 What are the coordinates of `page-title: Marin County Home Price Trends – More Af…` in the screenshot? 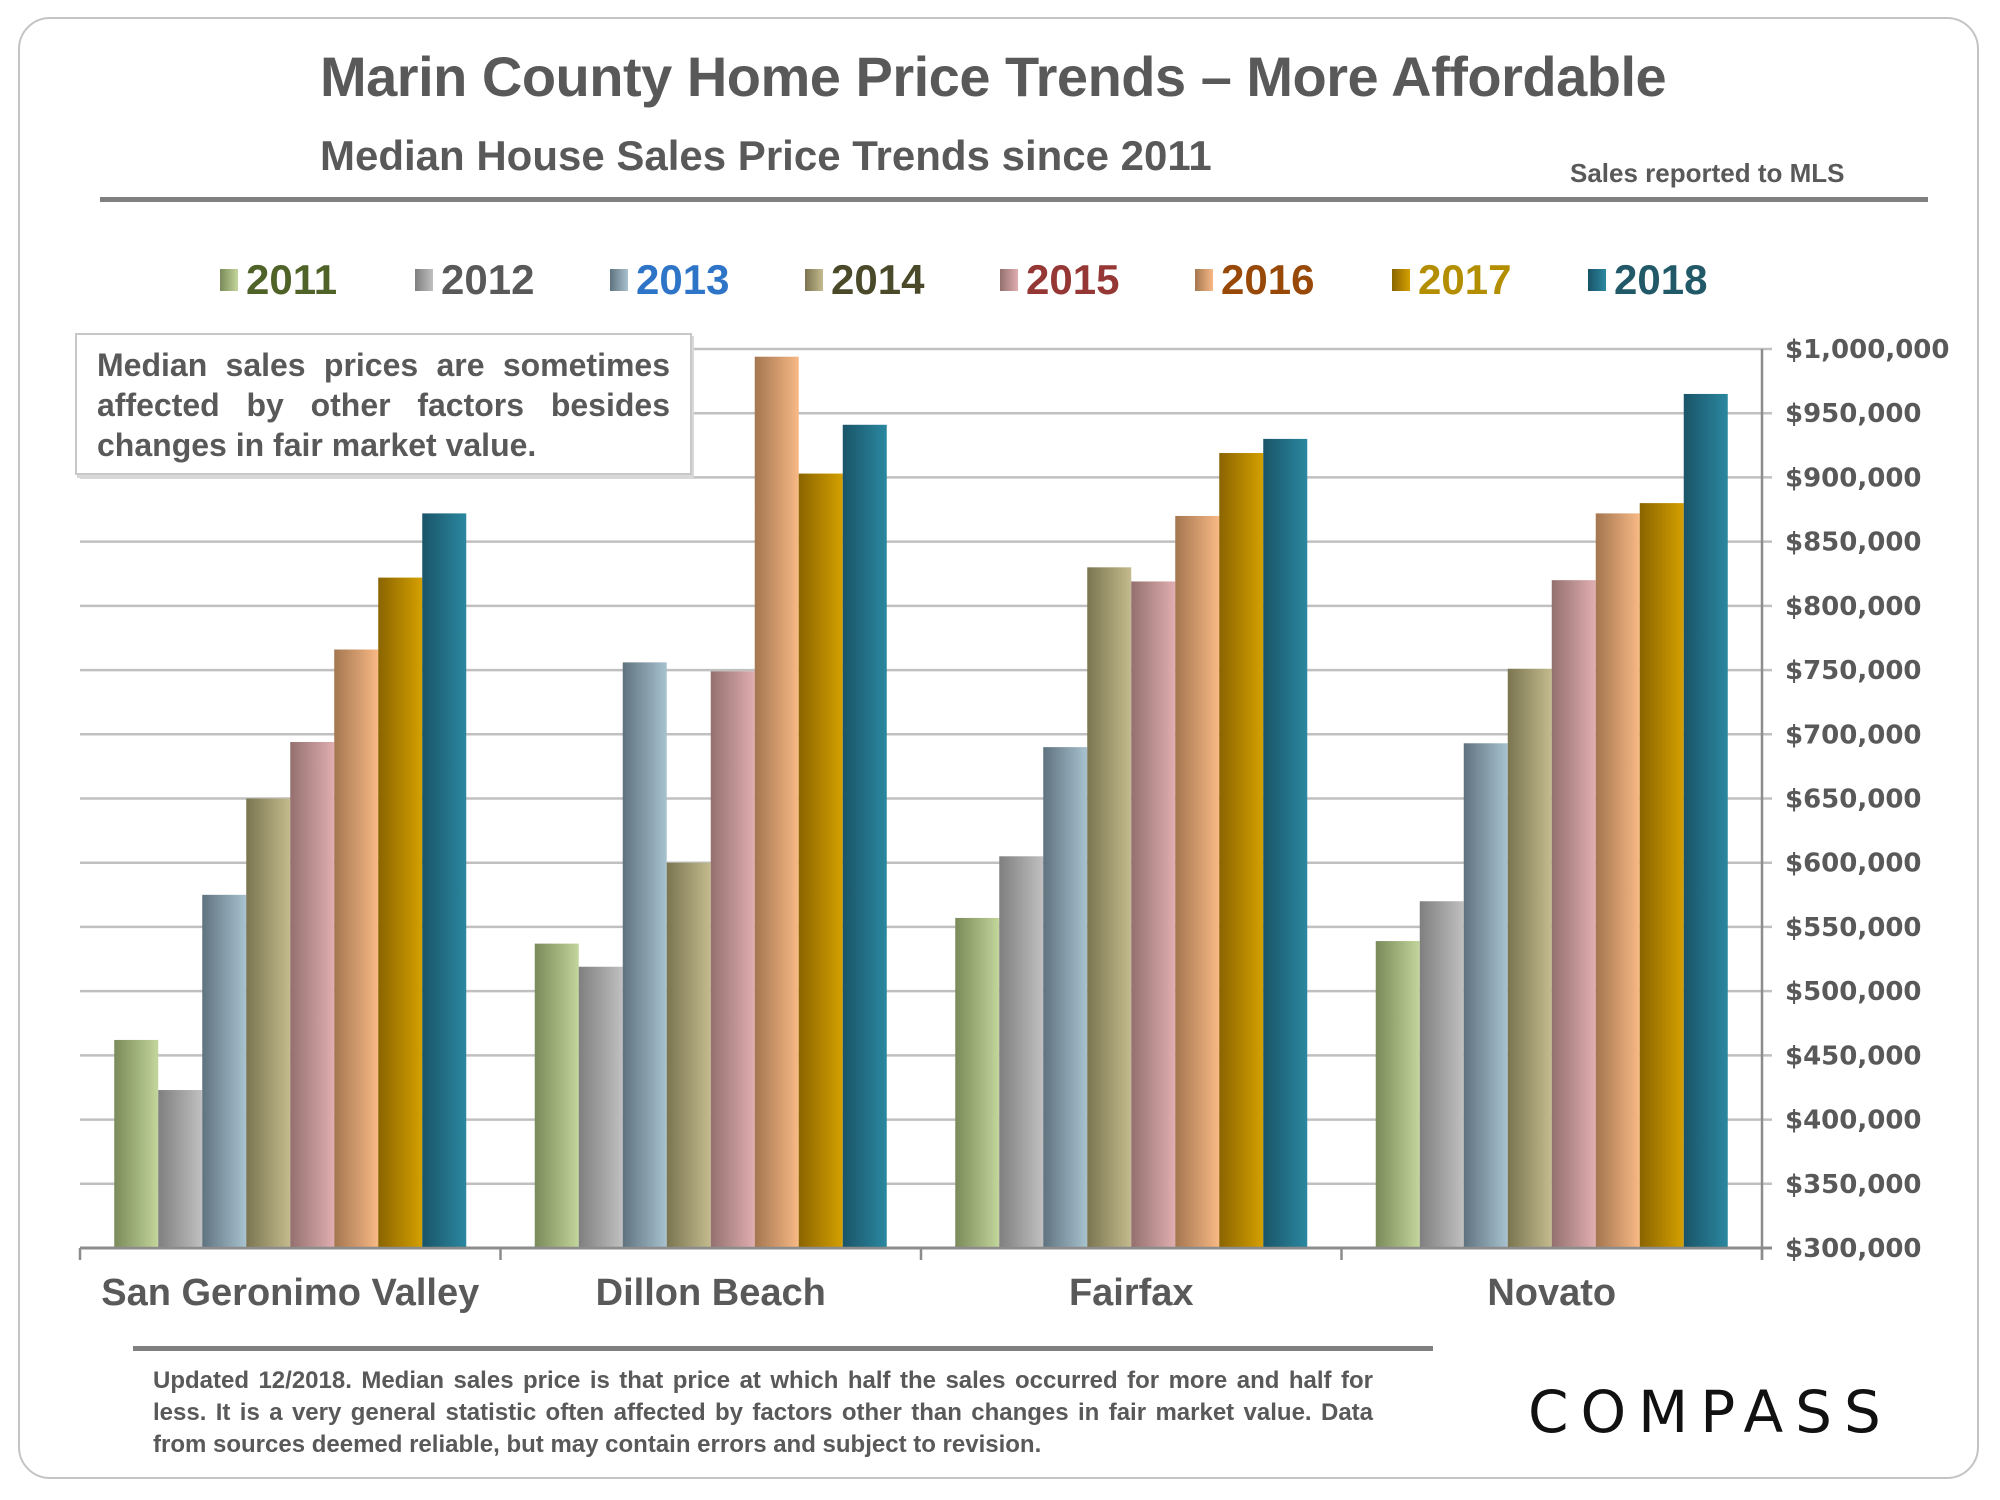 It's located at (993, 76).